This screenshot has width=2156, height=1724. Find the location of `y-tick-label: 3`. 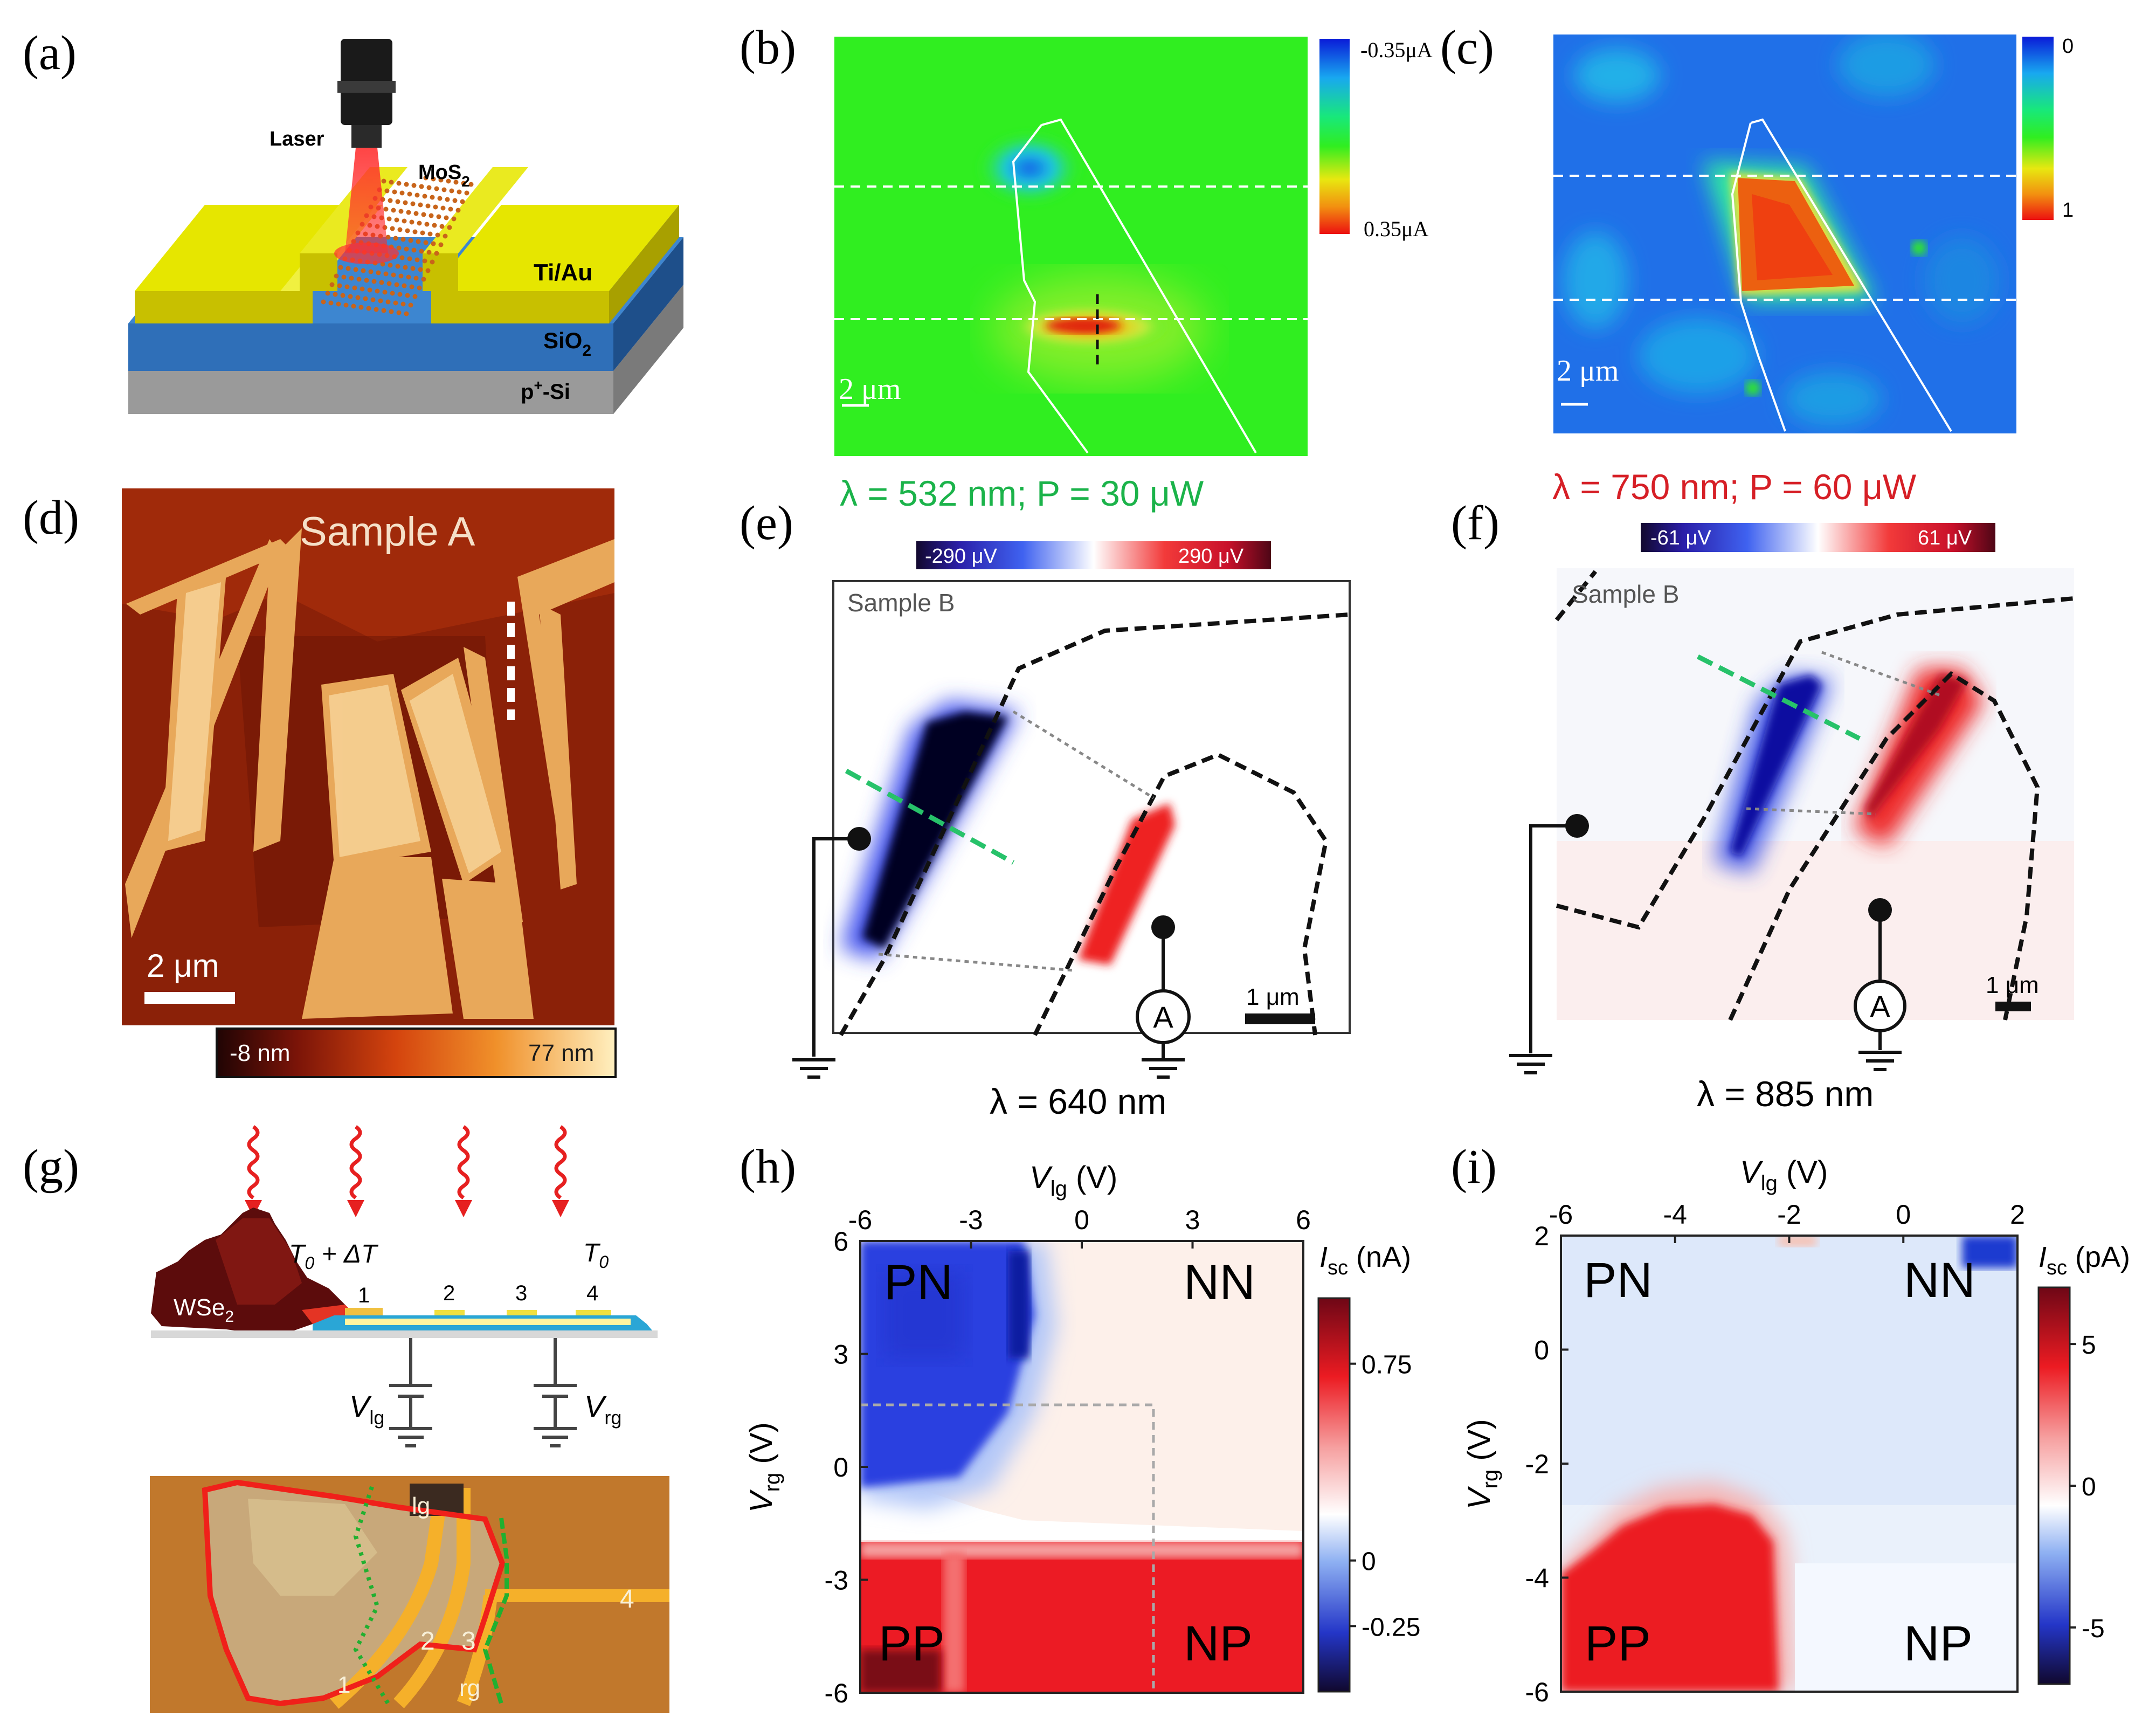

y-tick-label: 3 is located at coordinates (841, 1355).